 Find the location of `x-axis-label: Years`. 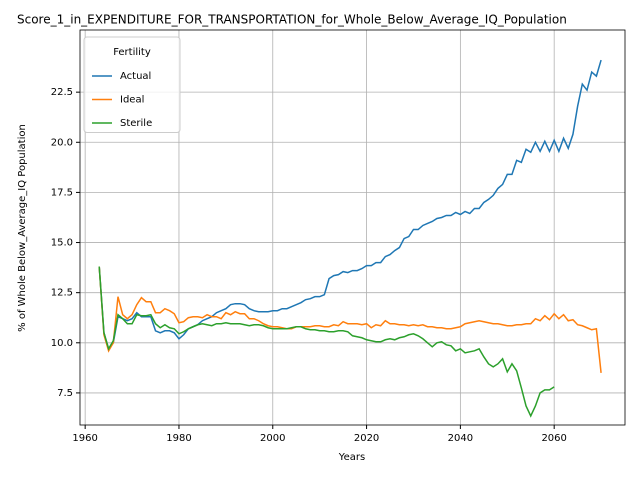

x-axis-label: Years is located at coordinates (351, 457).